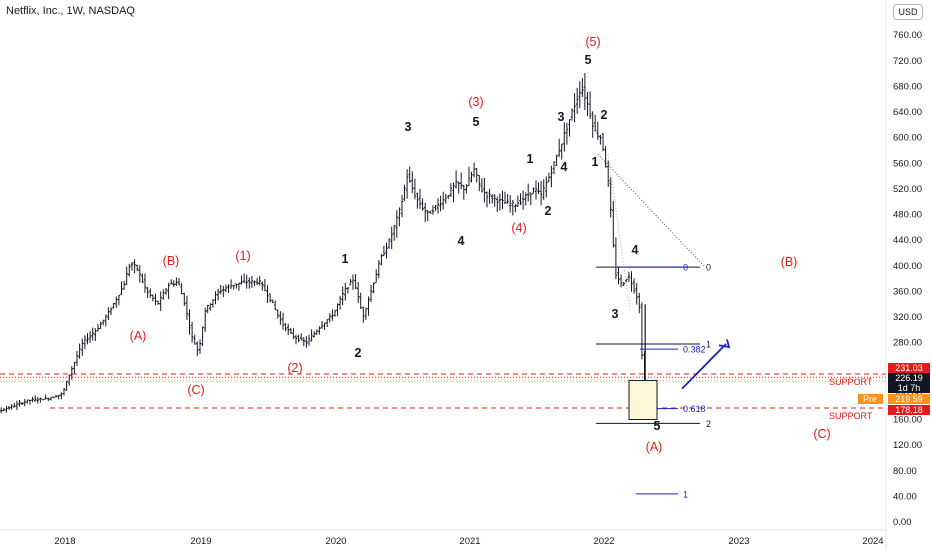 The height and width of the screenshot is (555, 932). What do you see at coordinates (64, 541) in the screenshot?
I see `x-tick-label: 2018` at bounding box center [64, 541].